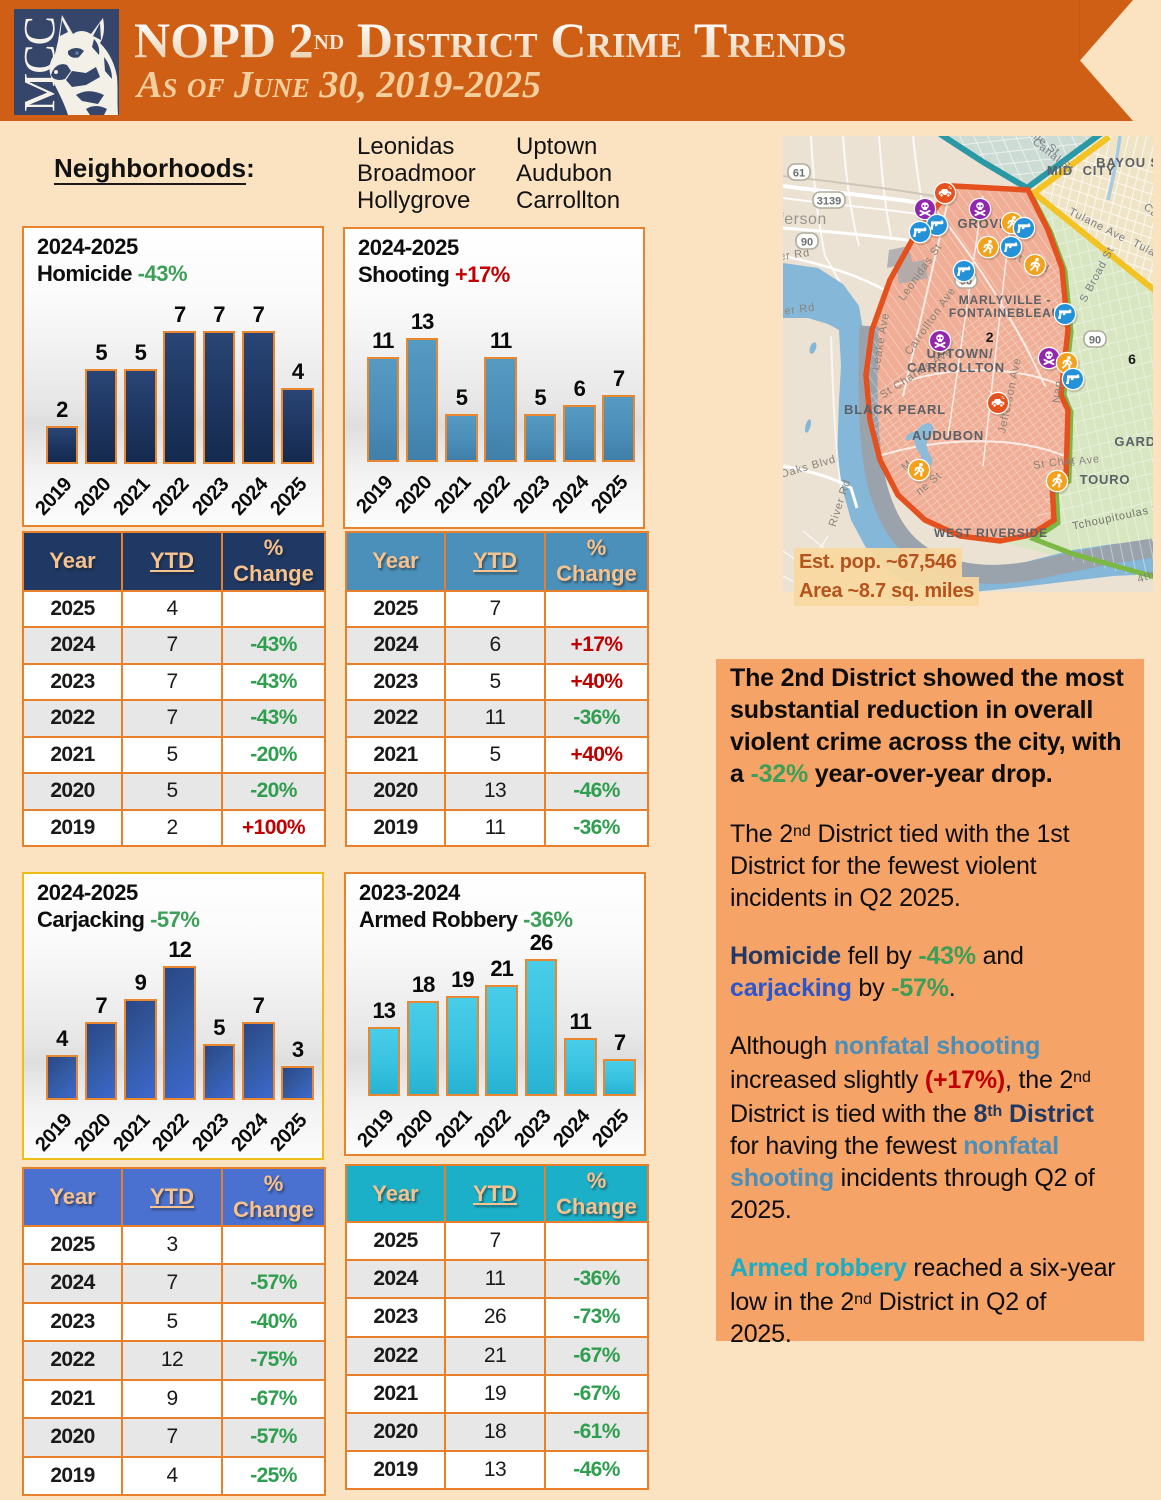 The image size is (1161, 1500). I want to click on svg-text: 4th, so click(1144, 577).